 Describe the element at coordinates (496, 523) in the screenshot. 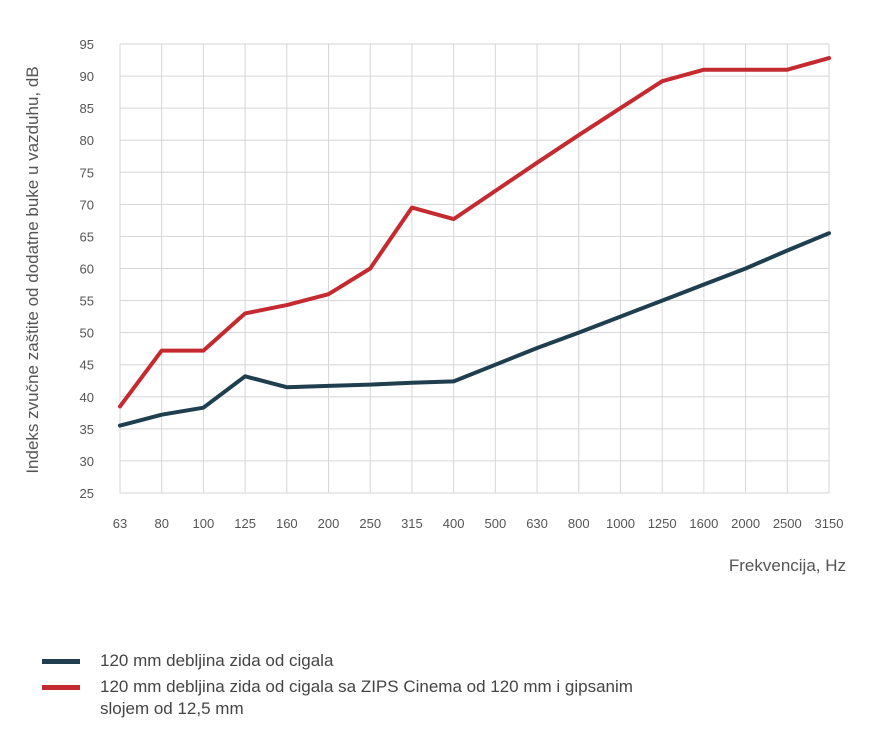

I see `x-tick-label: 500` at that location.